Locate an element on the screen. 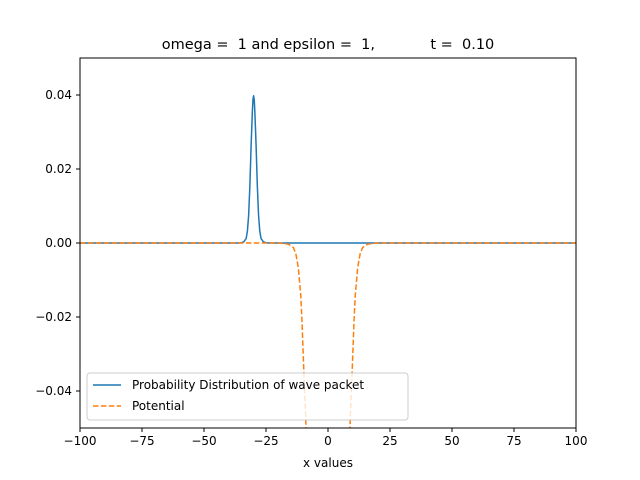 The width and height of the screenshot is (640, 480). x-tick-label: 25 is located at coordinates (389, 441).